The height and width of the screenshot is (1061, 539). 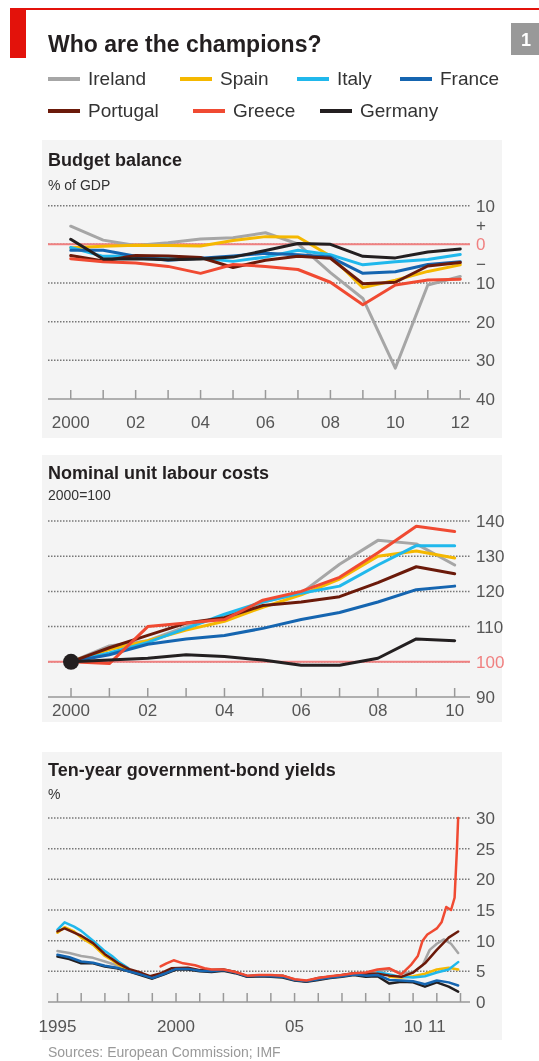 What do you see at coordinates (79, 495) in the screenshot?
I see `y-axis-title: 2000=100` at bounding box center [79, 495].